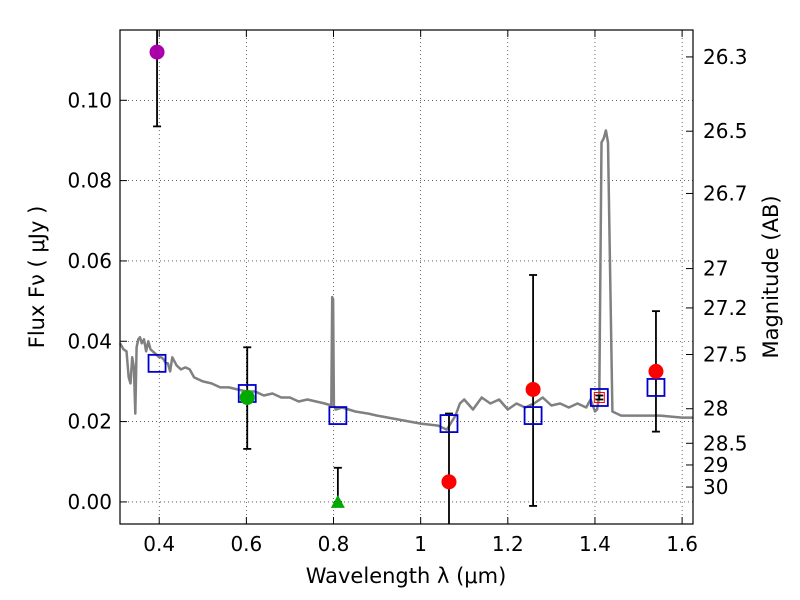  I want to click on x-tick-label: 0.8, so click(334, 544).